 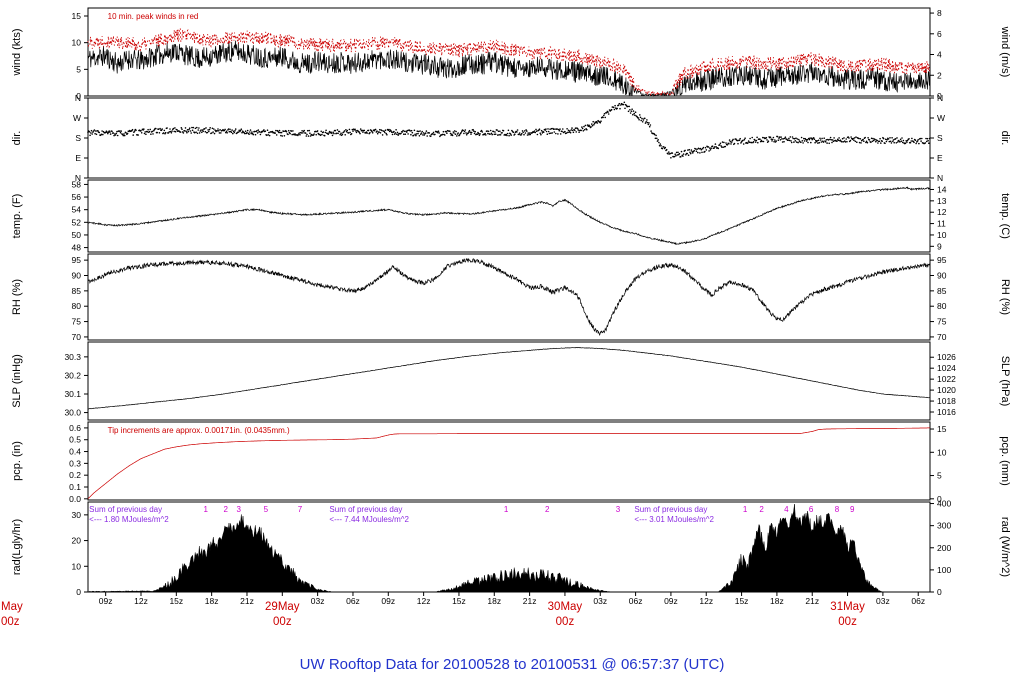 What do you see at coordinates (77, 276) in the screenshot?
I see `rh-left-tick-label: 90` at bounding box center [77, 276].